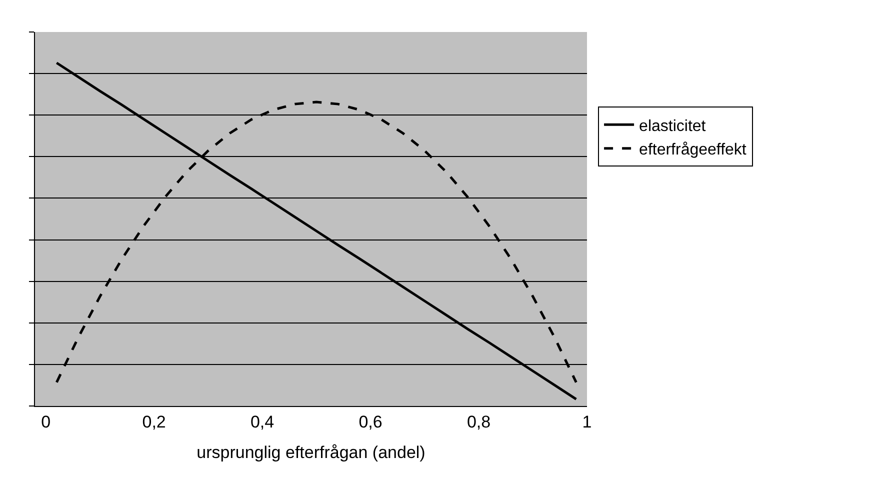 The height and width of the screenshot is (491, 887). Describe the element at coordinates (370, 422) in the screenshot. I see `x-tick-label: 0,6` at that location.